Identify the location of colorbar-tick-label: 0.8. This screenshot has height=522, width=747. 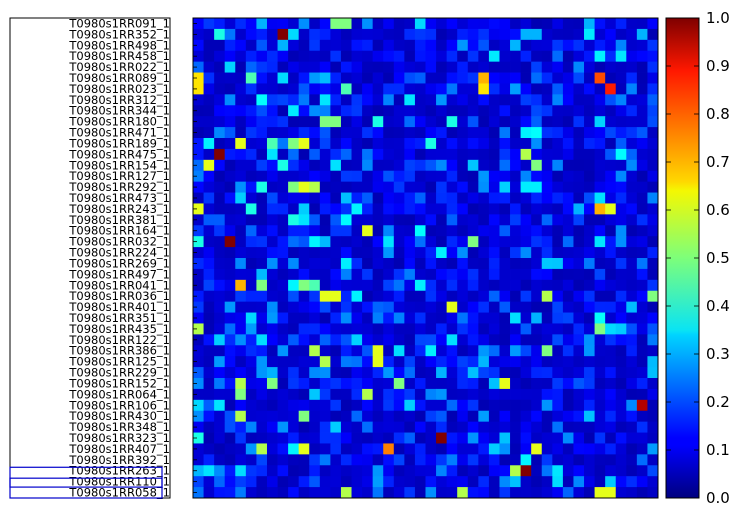
(718, 114).